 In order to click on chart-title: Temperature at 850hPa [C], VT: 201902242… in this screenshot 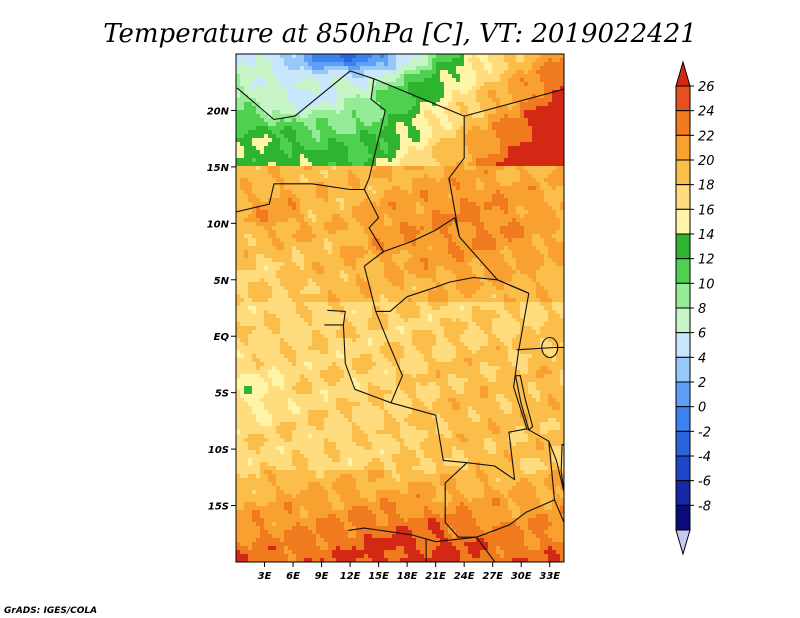, I will do `click(400, 34)`.